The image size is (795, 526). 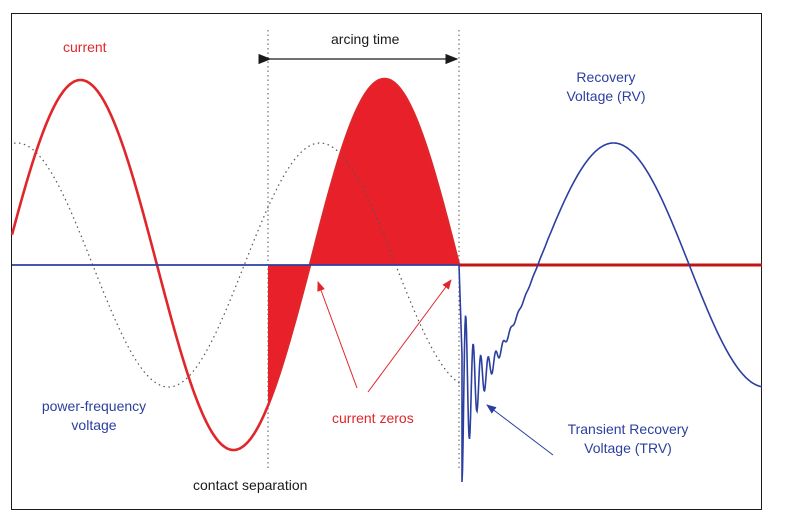 I want to click on trv-arrow, so click(x=520, y=430).